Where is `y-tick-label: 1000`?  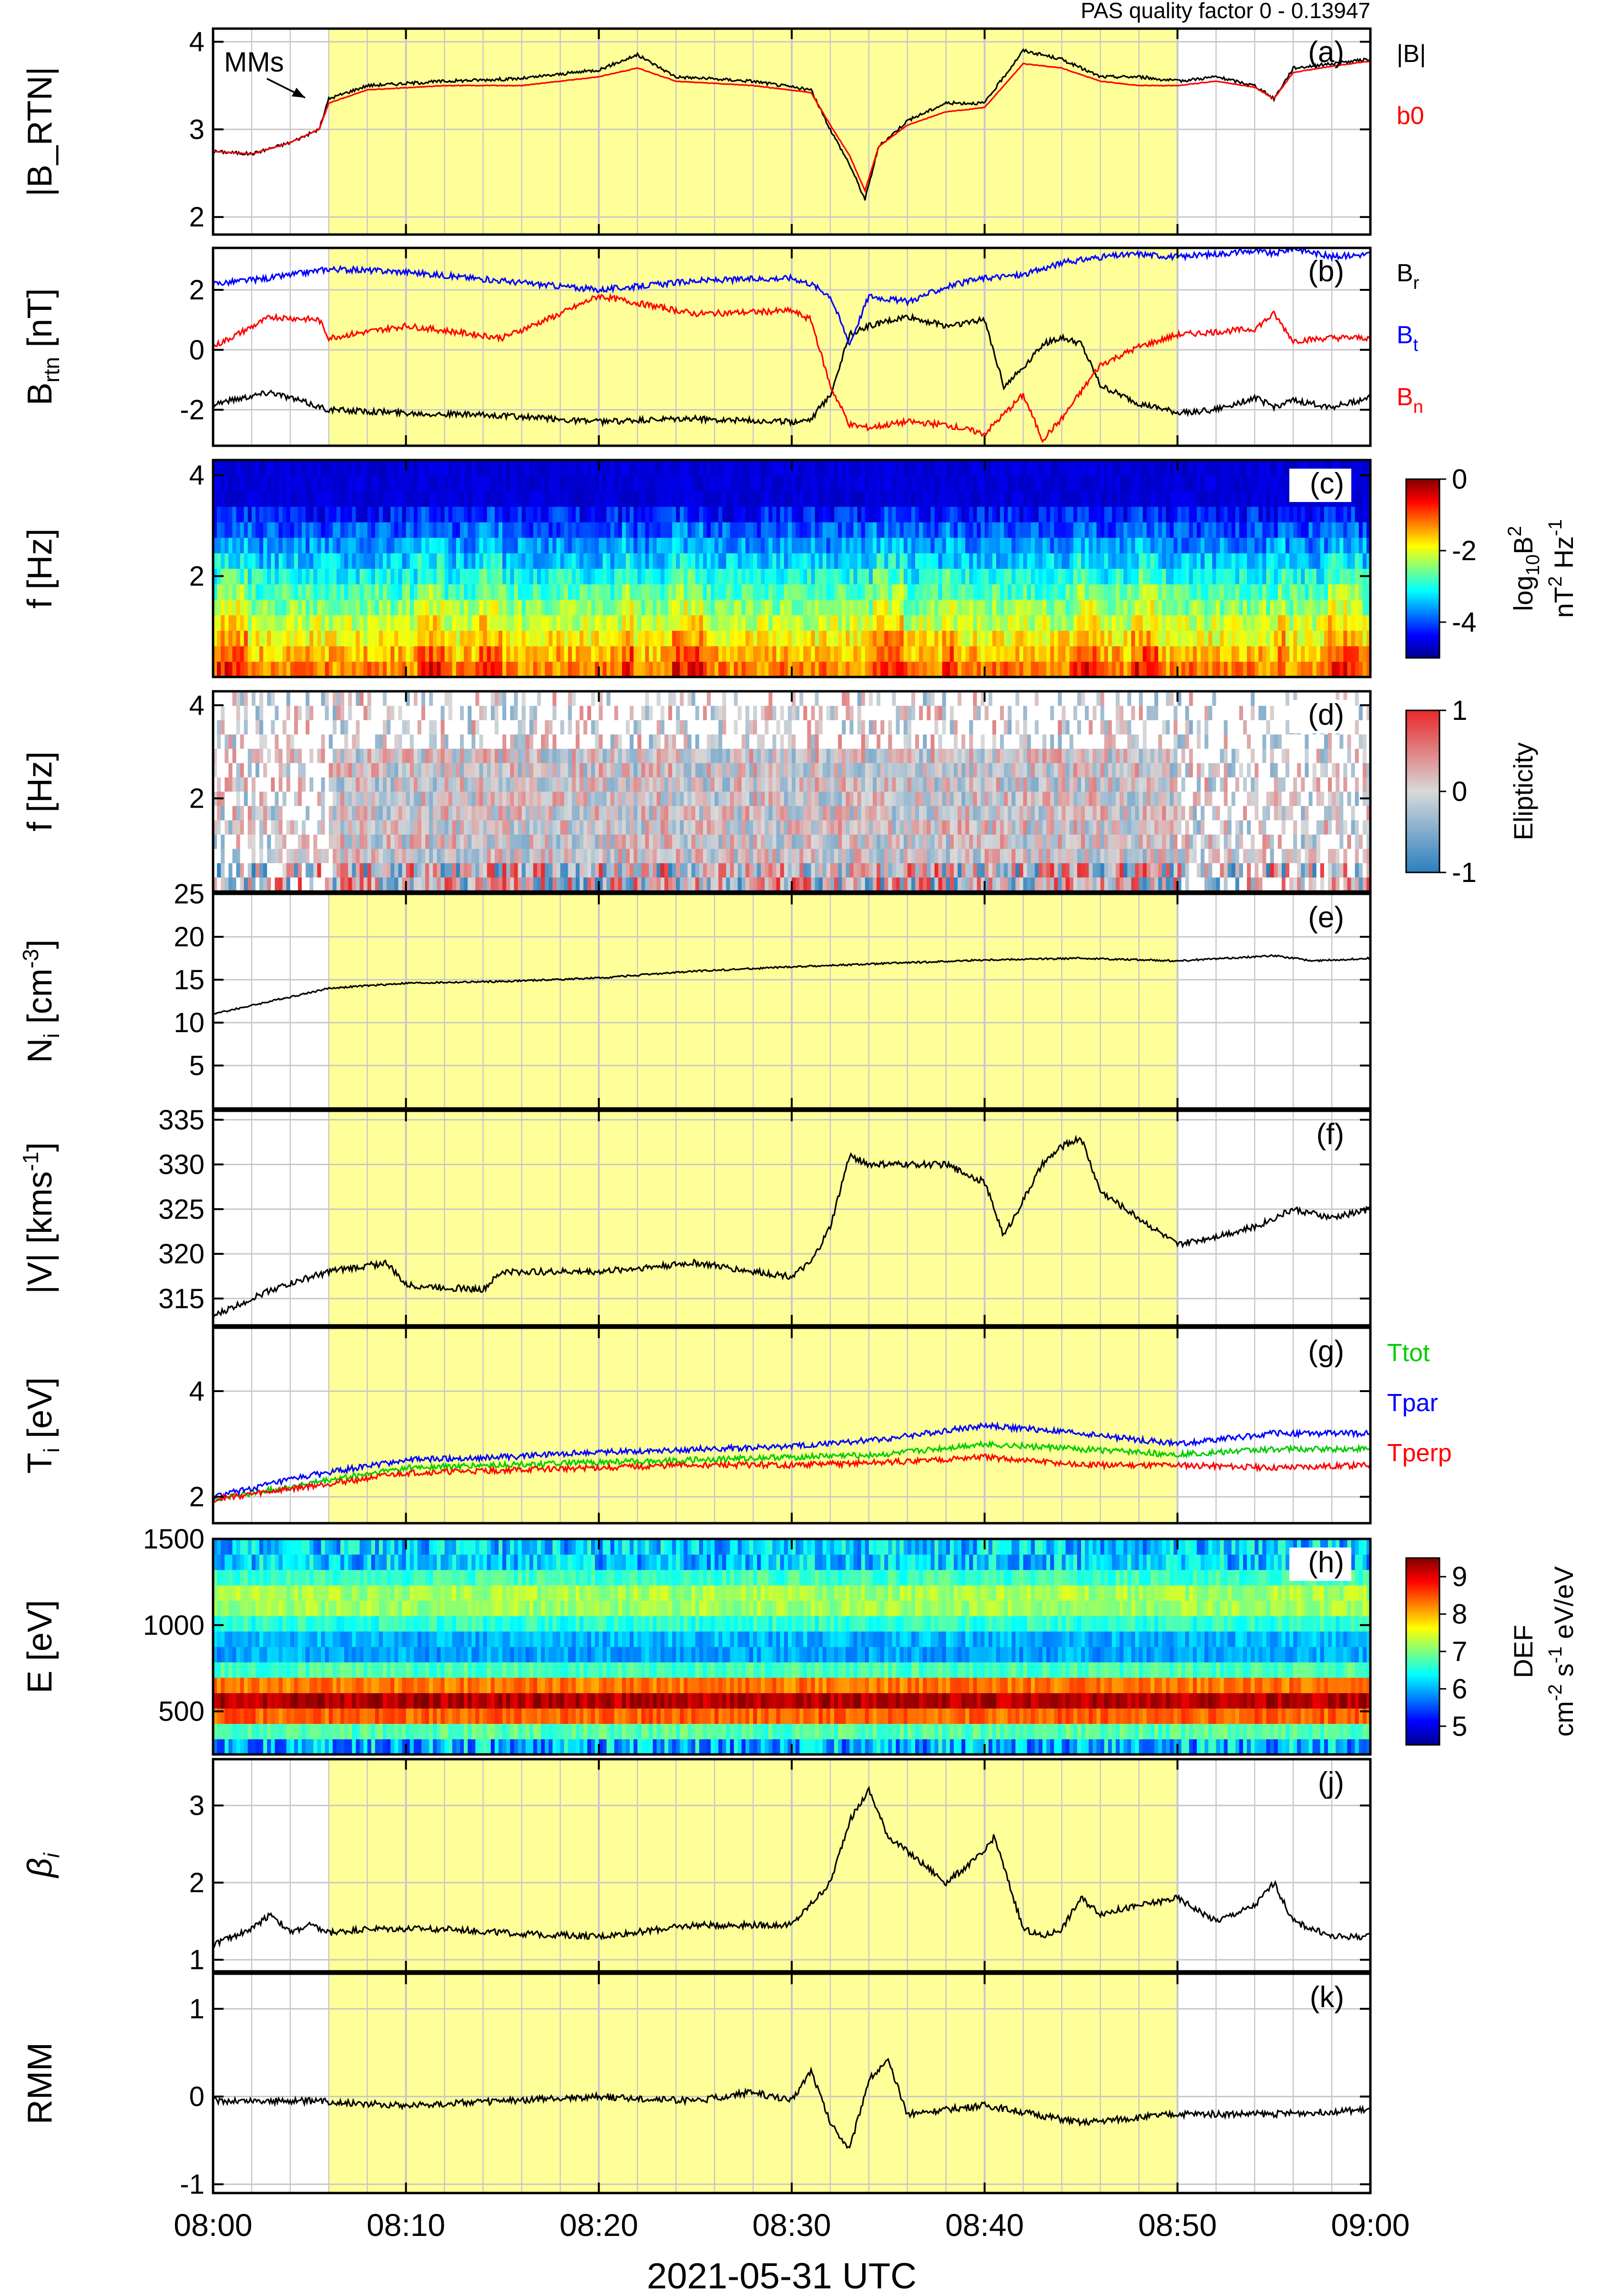 y-tick-label: 1000 is located at coordinates (174, 1625).